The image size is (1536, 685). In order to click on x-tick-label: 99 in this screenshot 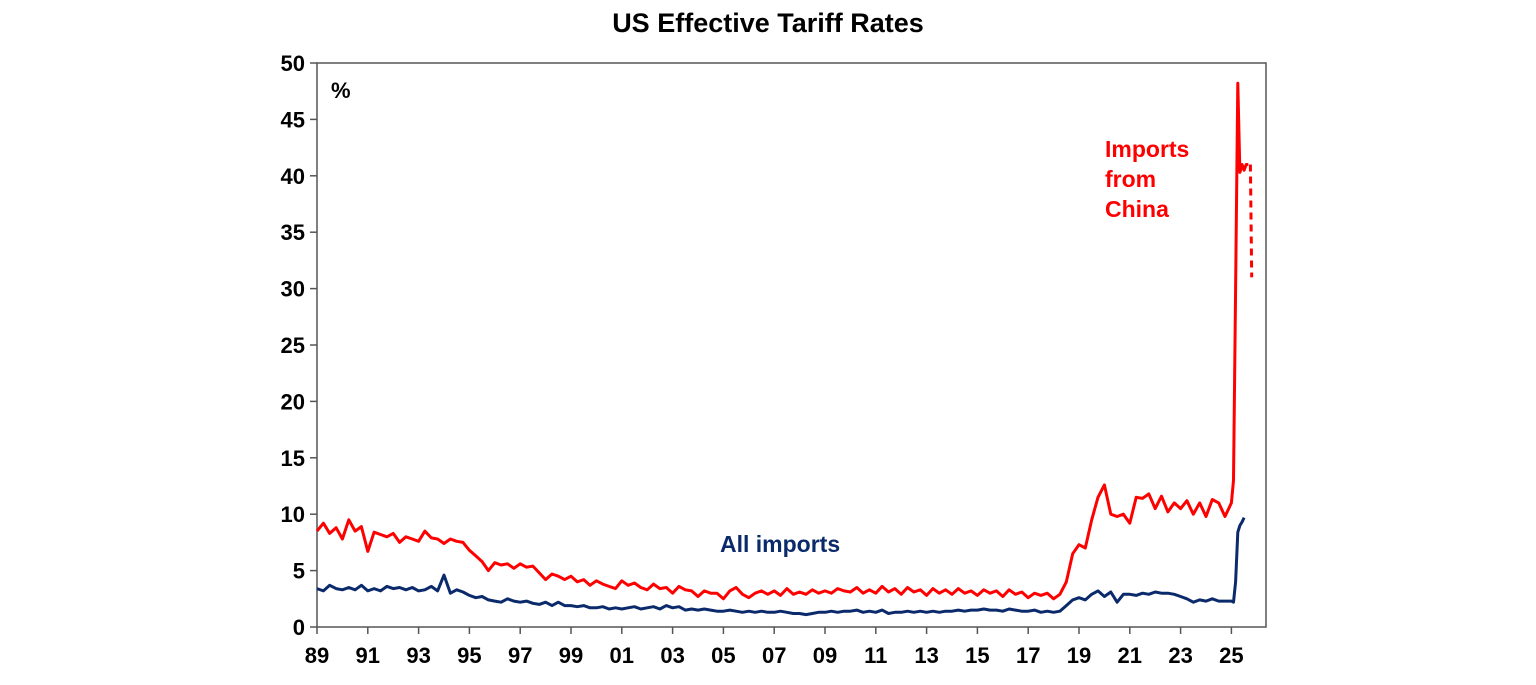, I will do `click(571, 655)`.